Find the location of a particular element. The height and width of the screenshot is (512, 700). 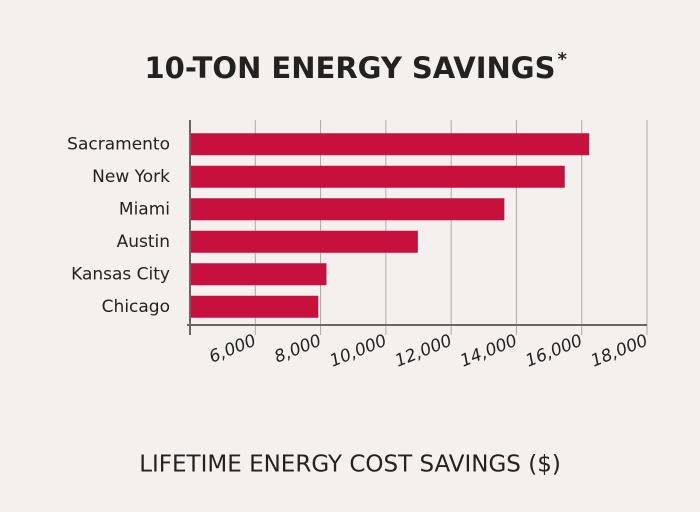

chart-title: 10-TON ENERGY SAVINGS is located at coordinates (350, 68).